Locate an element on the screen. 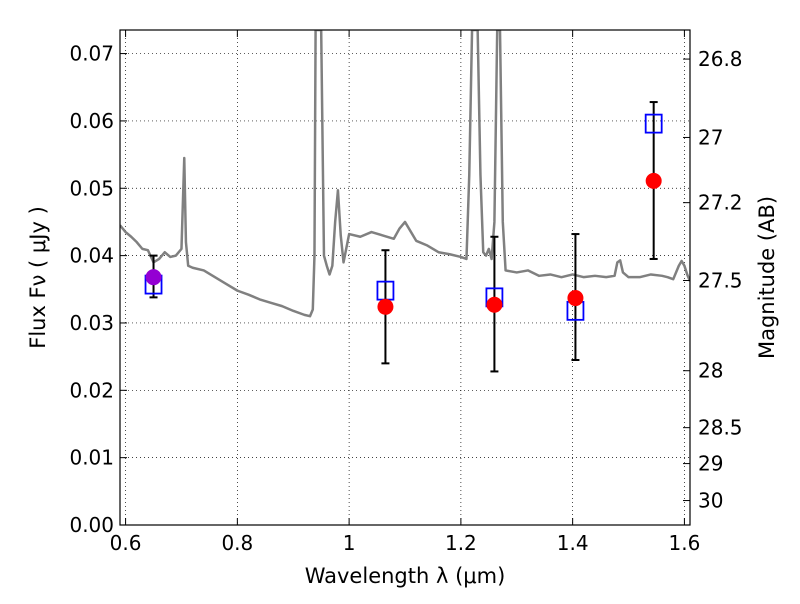  mag-tick-label: 26.8 is located at coordinates (720, 59).